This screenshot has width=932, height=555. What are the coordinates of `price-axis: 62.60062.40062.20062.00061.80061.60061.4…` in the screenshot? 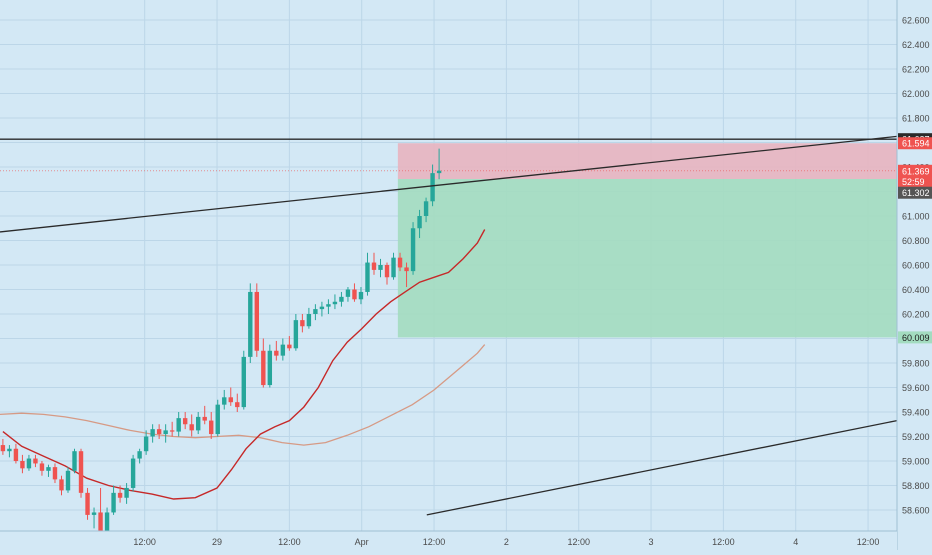 It's located at (914, 275).